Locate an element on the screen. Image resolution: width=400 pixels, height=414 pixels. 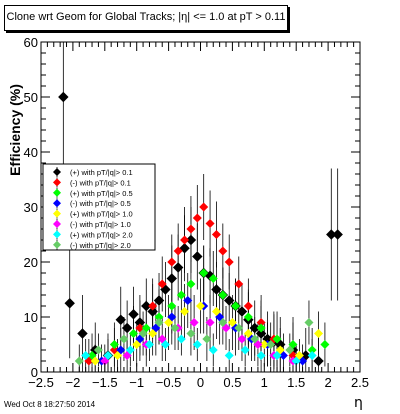
legend-label: (+) with pT/|q|> 2.0 is located at coordinates (101, 234).